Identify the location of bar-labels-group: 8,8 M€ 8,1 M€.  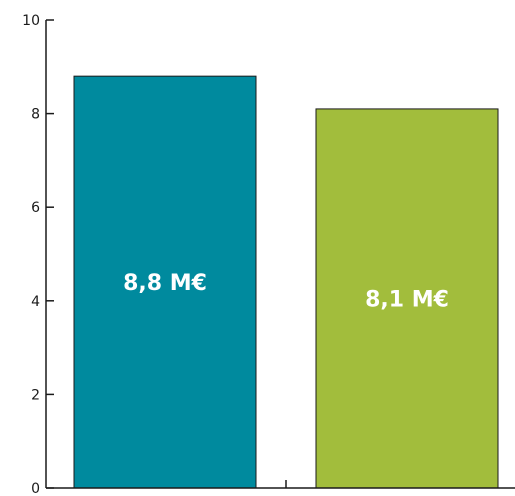
(286, 291).